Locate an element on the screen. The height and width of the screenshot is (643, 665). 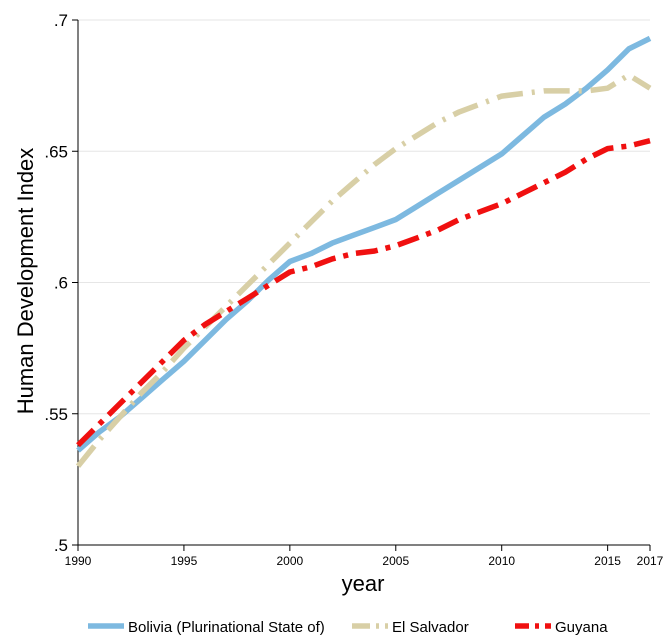
y-tick-label: .7 is located at coordinates (61, 20).